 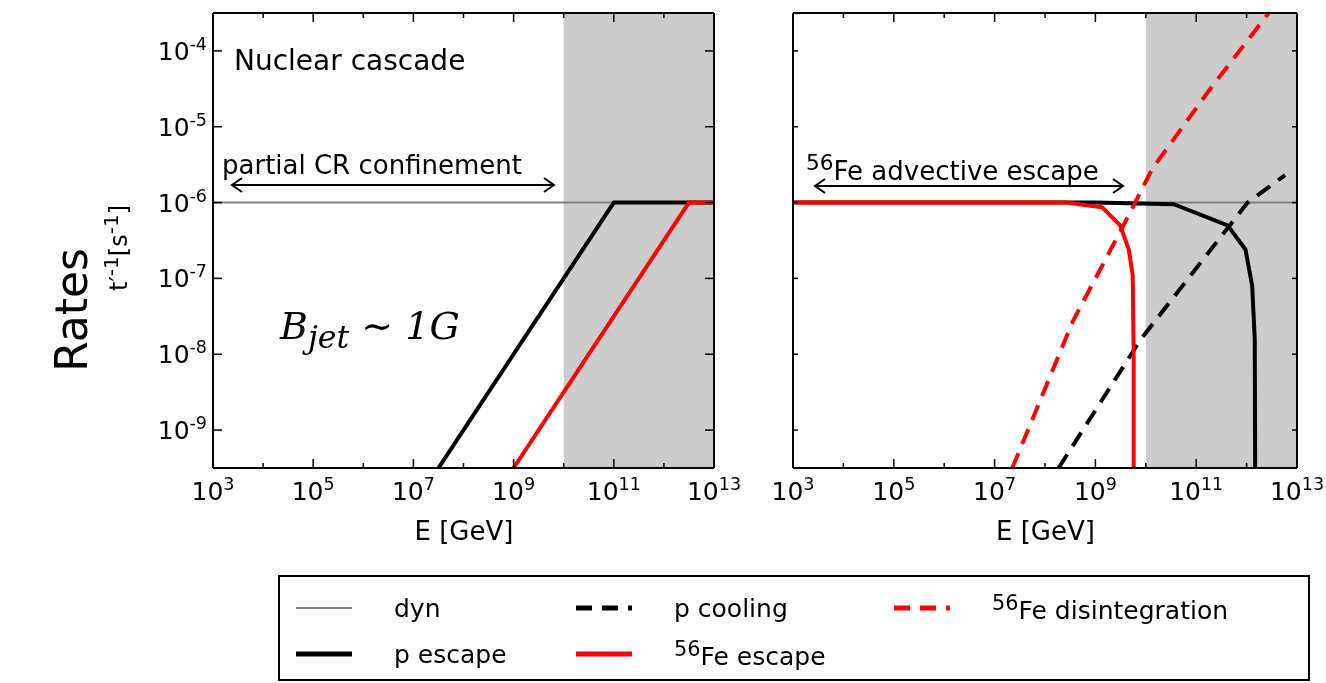 I want to click on annotation: B$_{jet}$ ∼ 1G, so click(x=370, y=329).